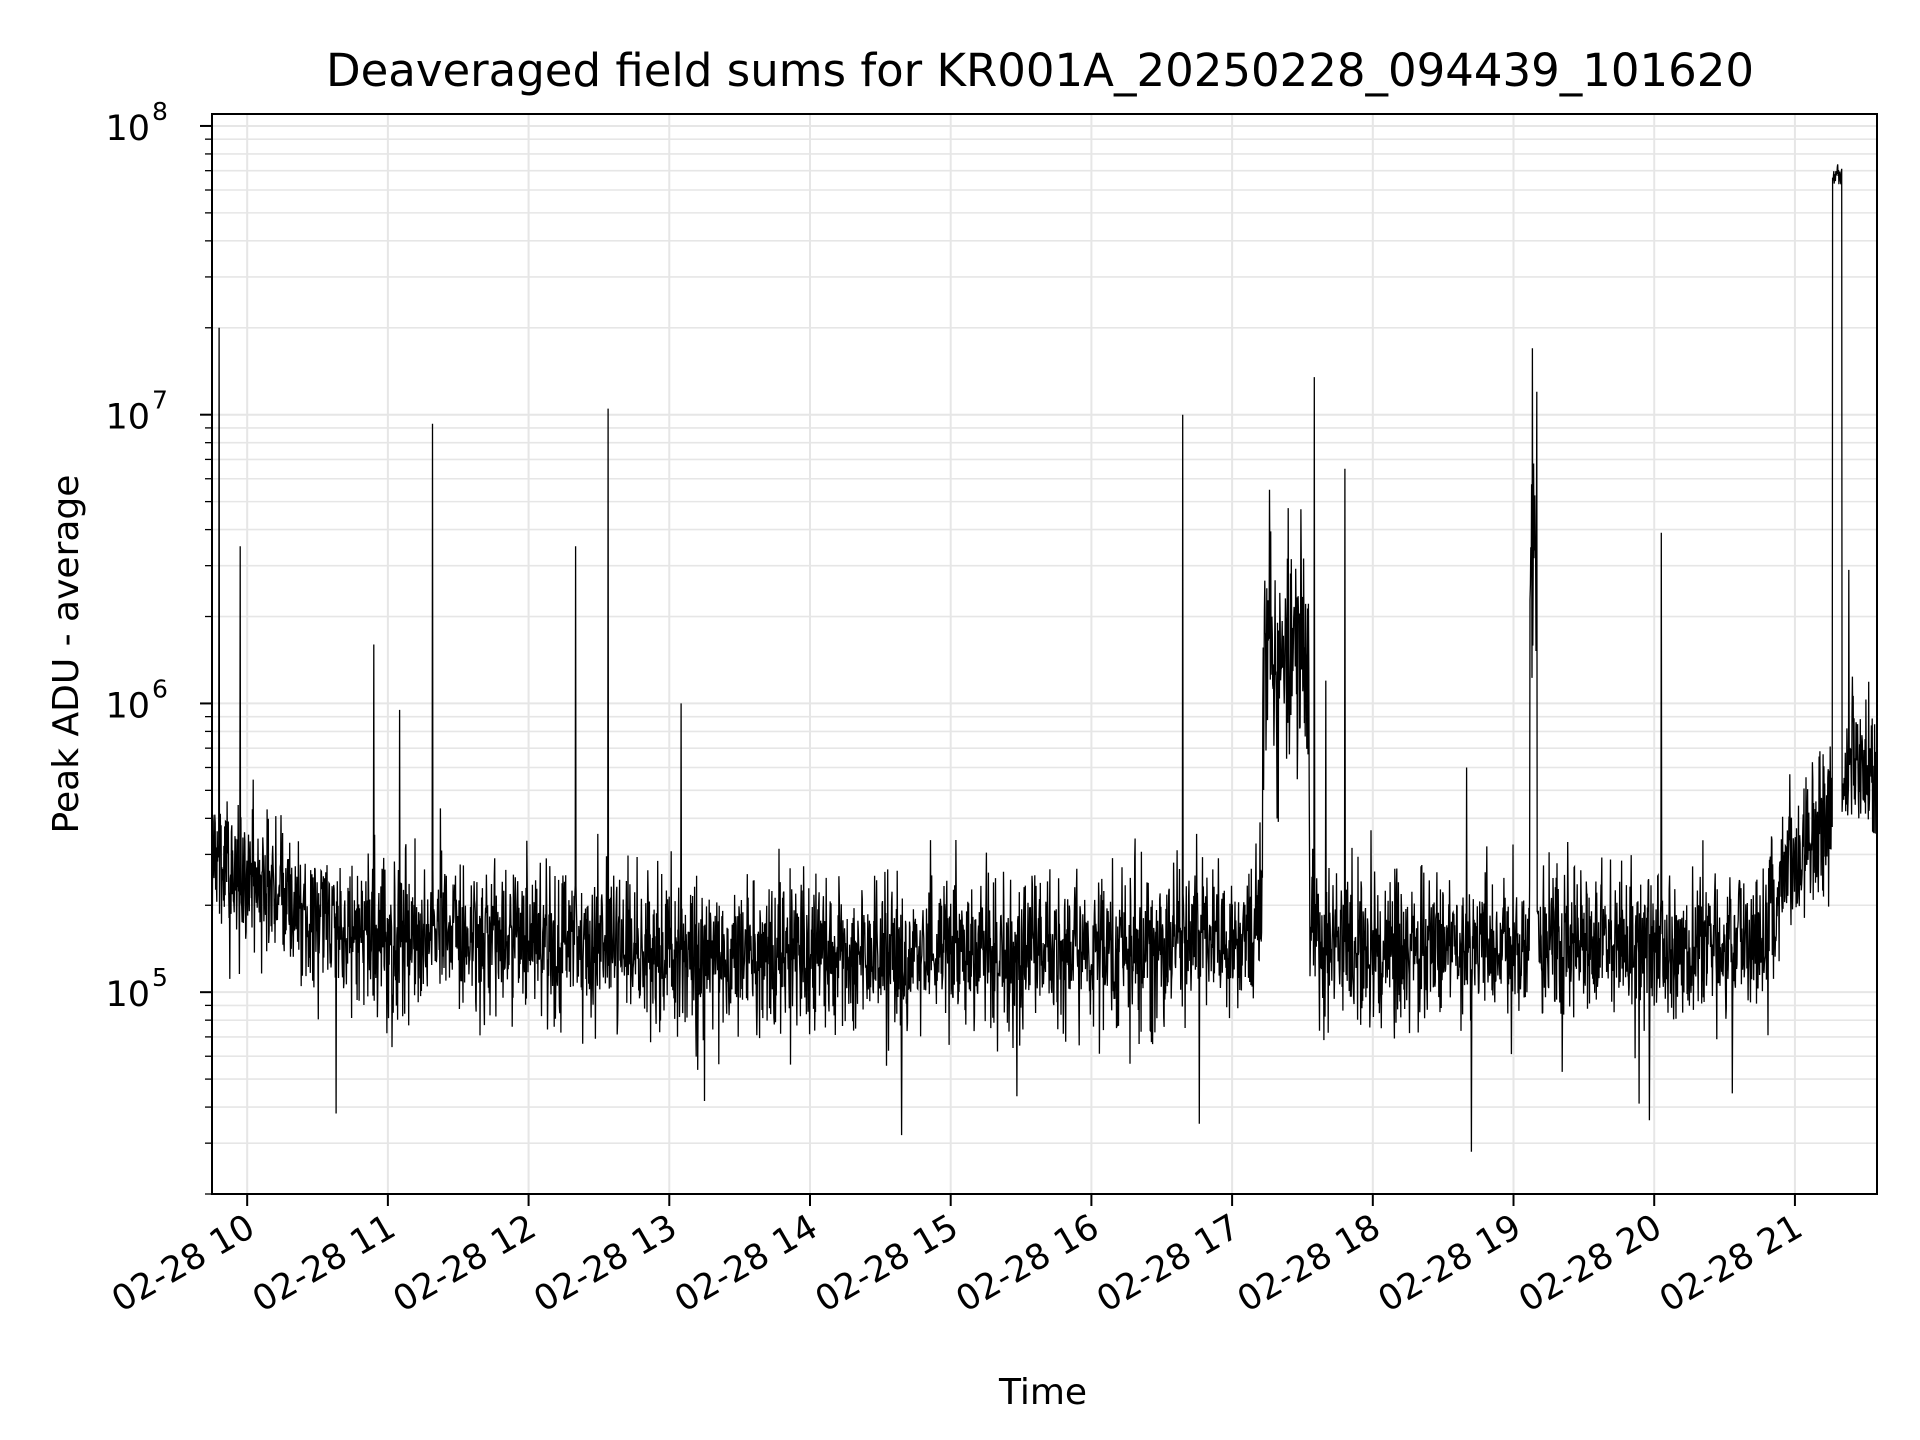 This screenshot has height=1440, width=1920. Describe the element at coordinates (160, 111) in the screenshot. I see `y-tick-exponent: 8` at that location.